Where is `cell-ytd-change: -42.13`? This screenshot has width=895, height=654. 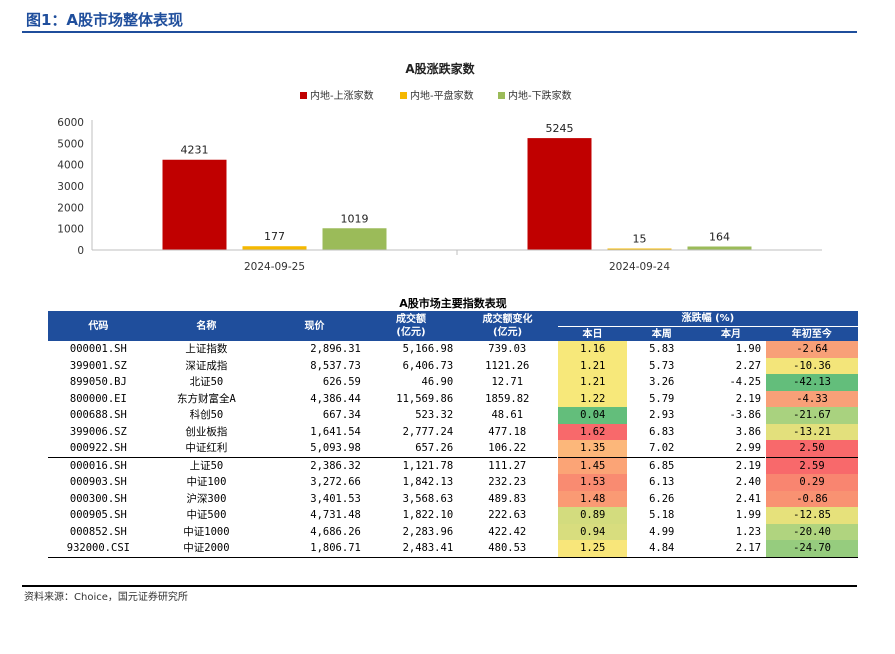 cell-ytd-change: -42.13 is located at coordinates (811, 382).